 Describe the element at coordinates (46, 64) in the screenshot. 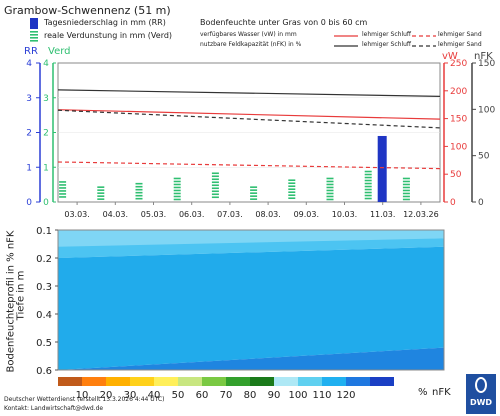

I see `verd-tick-label: 4` at that location.